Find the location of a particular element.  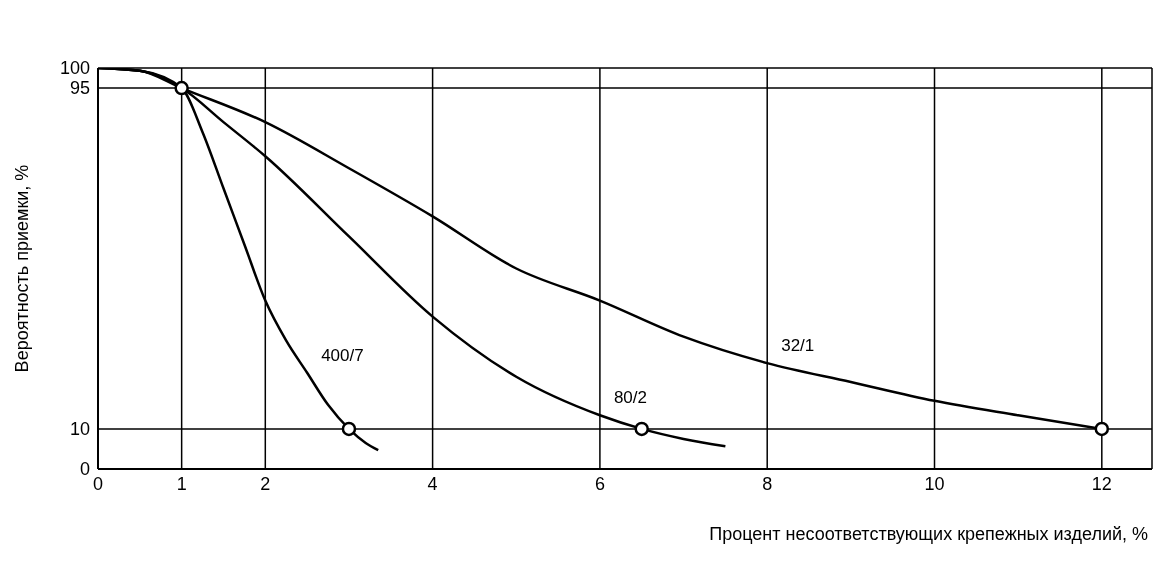

x-tick-label: 12 is located at coordinates (1101, 483).